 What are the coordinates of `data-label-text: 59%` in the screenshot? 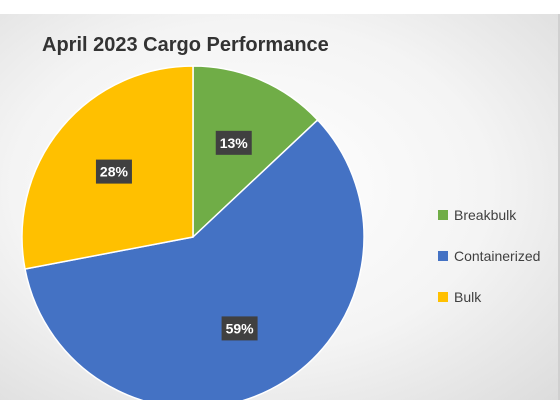 It's located at (240, 328).